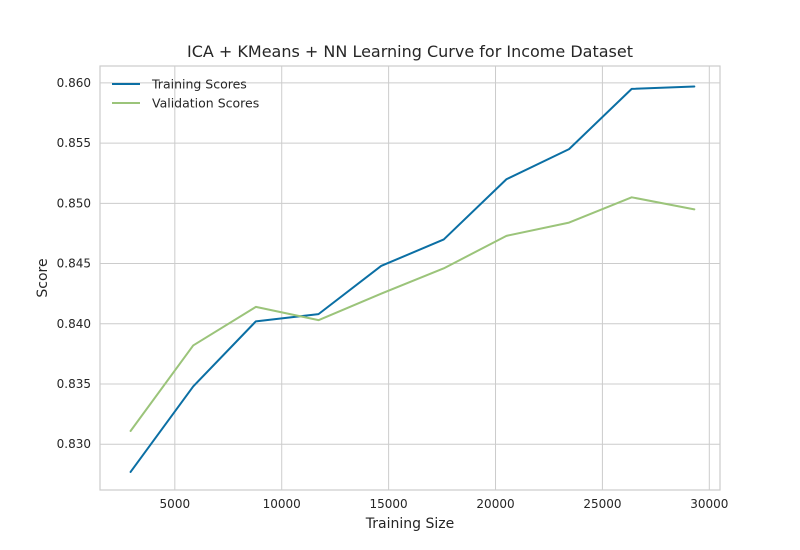 The height and width of the screenshot is (550, 800). Describe the element at coordinates (199, 84) in the screenshot. I see `legend-label-training-scores: Training Scores` at that location.